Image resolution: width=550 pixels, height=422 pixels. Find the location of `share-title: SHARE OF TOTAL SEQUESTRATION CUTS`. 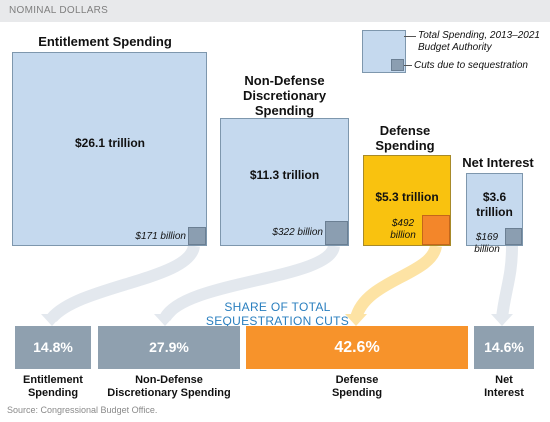

share-title: SHARE OF TOTAL SEQUESTRATION CUTS is located at coordinates (277, 314).